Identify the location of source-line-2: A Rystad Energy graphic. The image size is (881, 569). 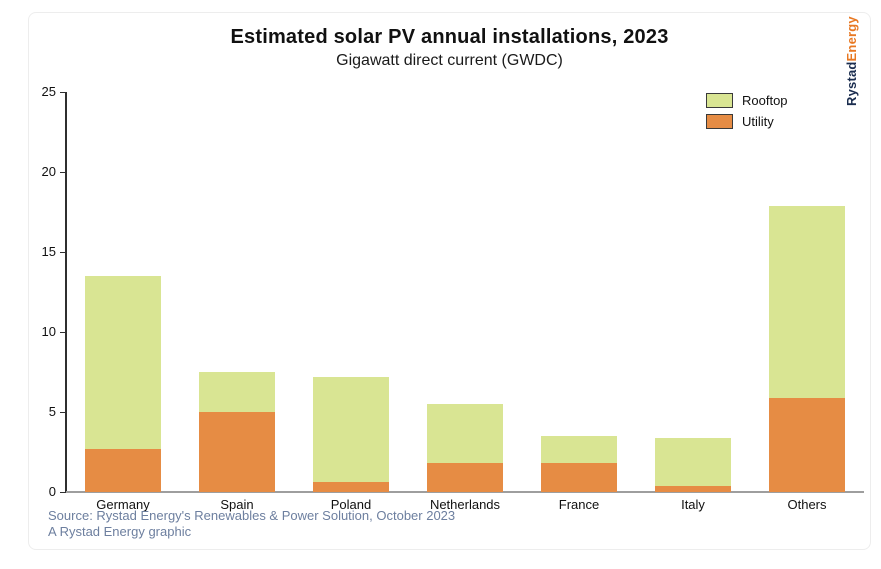
(120, 531).